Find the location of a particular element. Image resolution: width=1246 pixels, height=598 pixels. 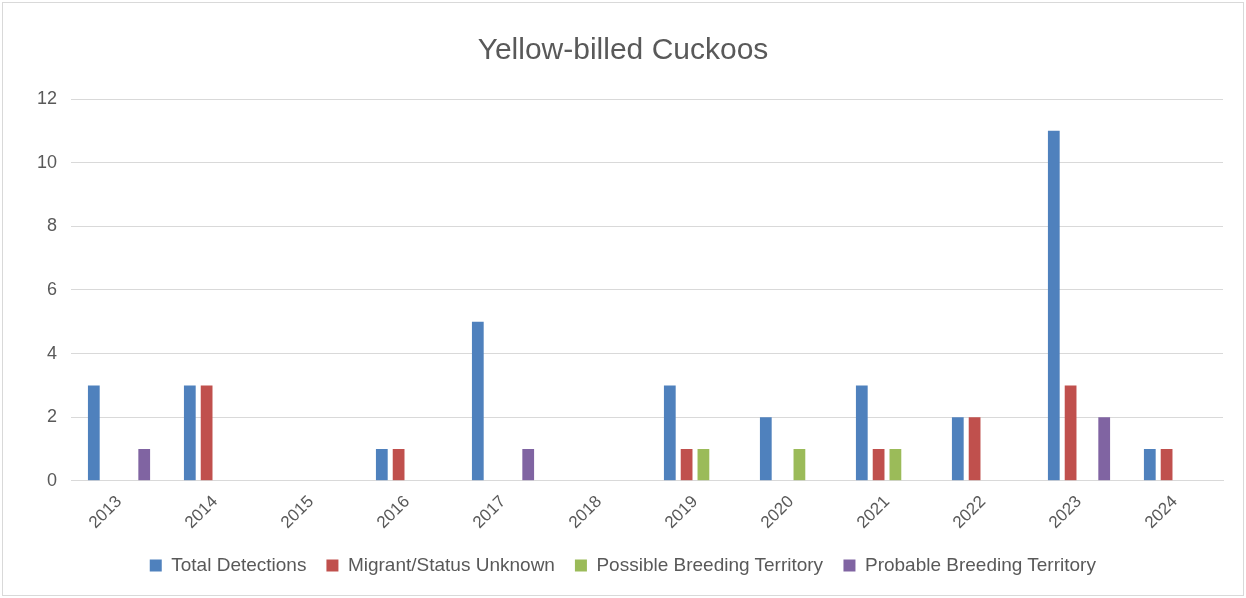

y-tick-label: 0 is located at coordinates (52, 479).